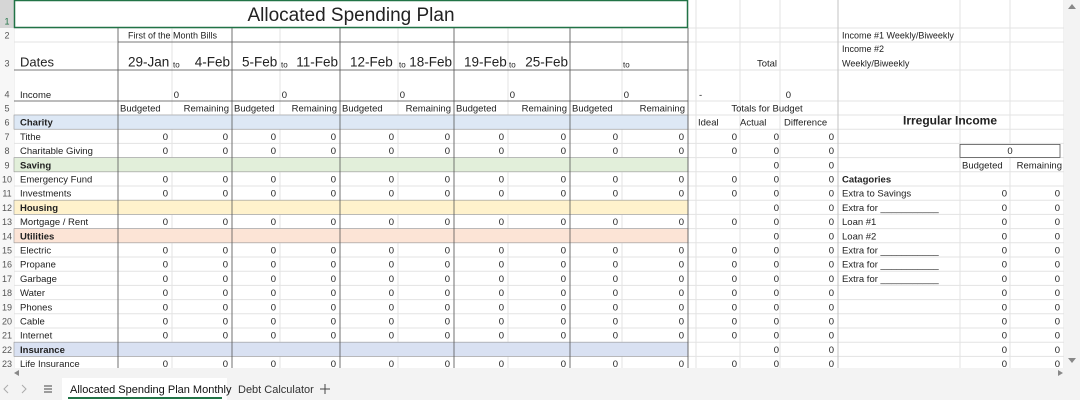 Image resolution: width=1080 pixels, height=400 pixels. What do you see at coordinates (37, 62) in the screenshot?
I see `dates-label: Dates` at bounding box center [37, 62].